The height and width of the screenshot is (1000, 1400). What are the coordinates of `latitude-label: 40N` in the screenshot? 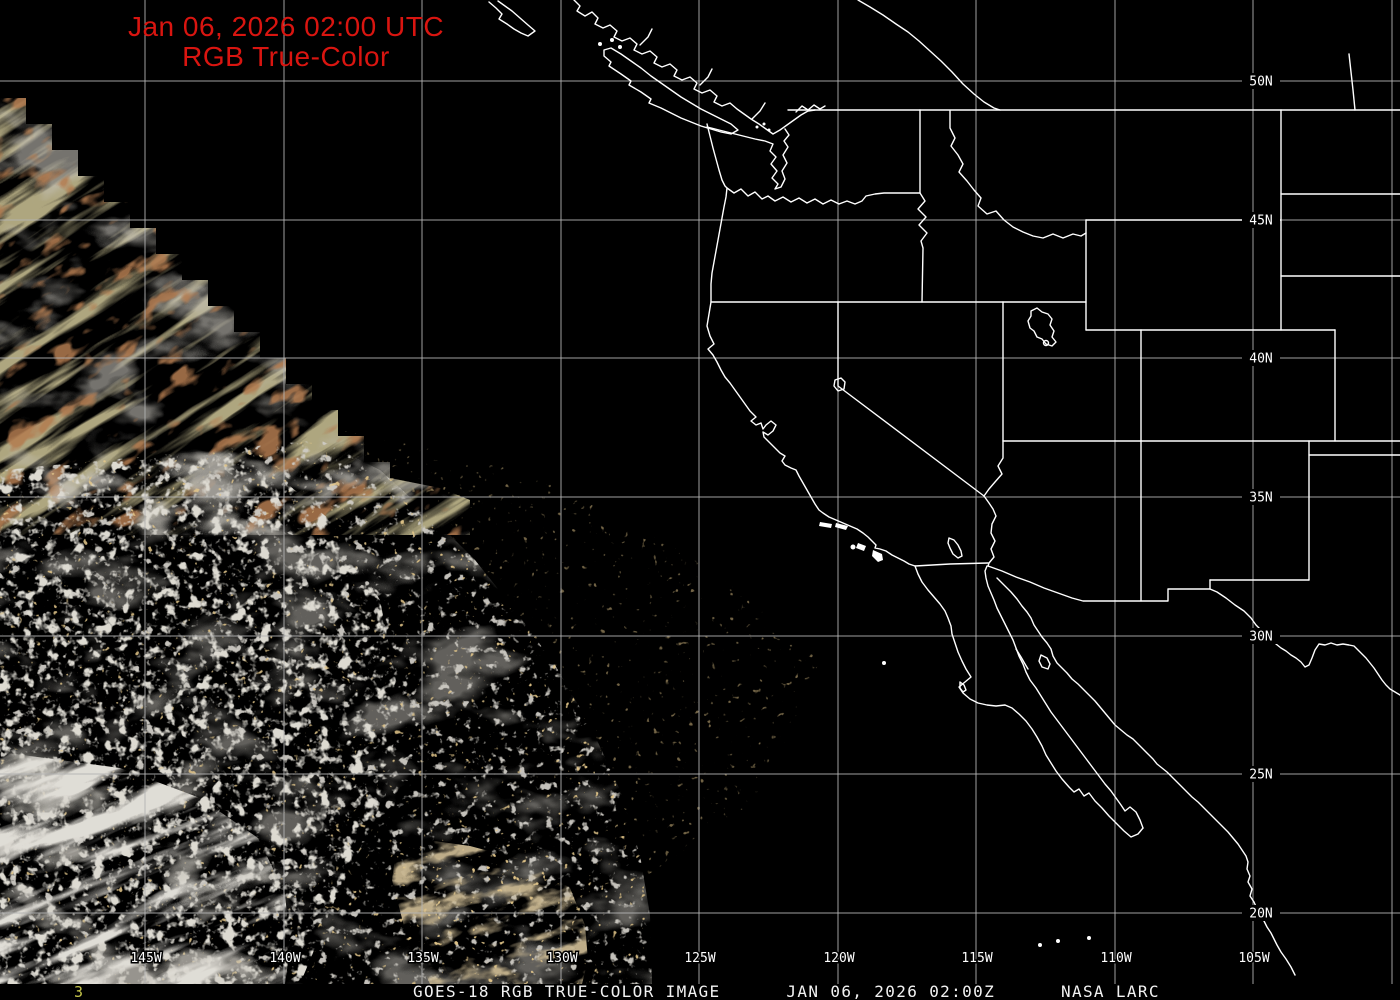 It's located at (1260, 359).